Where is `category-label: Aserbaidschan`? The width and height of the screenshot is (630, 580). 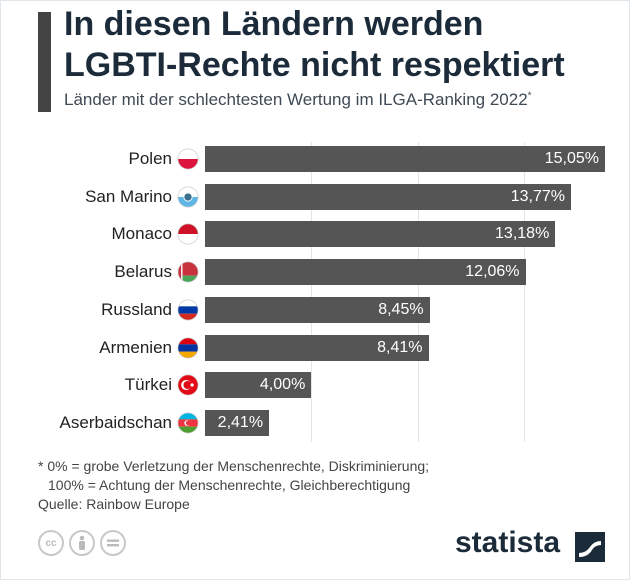 category-label: Aserbaidschan is located at coordinates (115, 422).